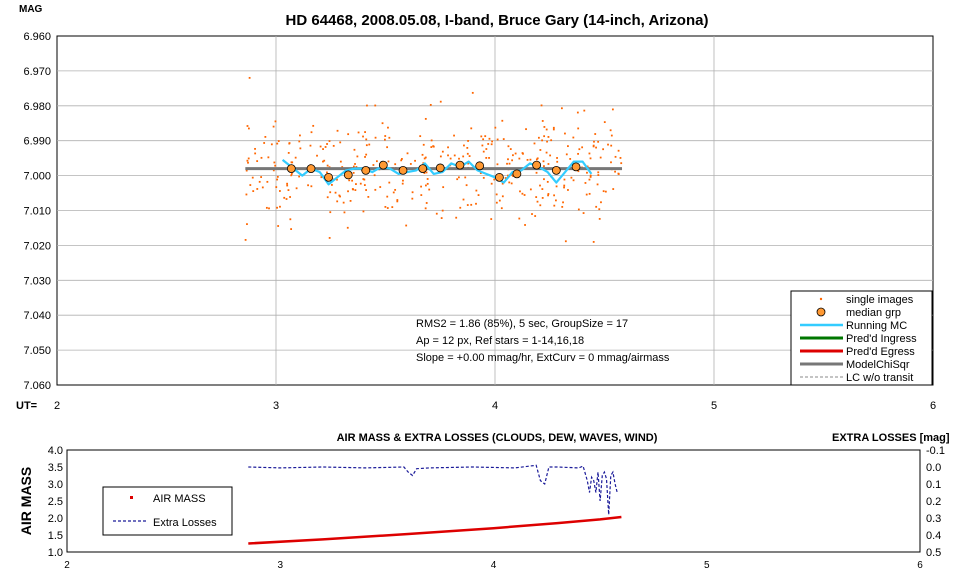 The image size is (958, 581). What do you see at coordinates (495, 406) in the screenshot?
I see `x-tick-labels: 2 3 4 5 6` at bounding box center [495, 406].